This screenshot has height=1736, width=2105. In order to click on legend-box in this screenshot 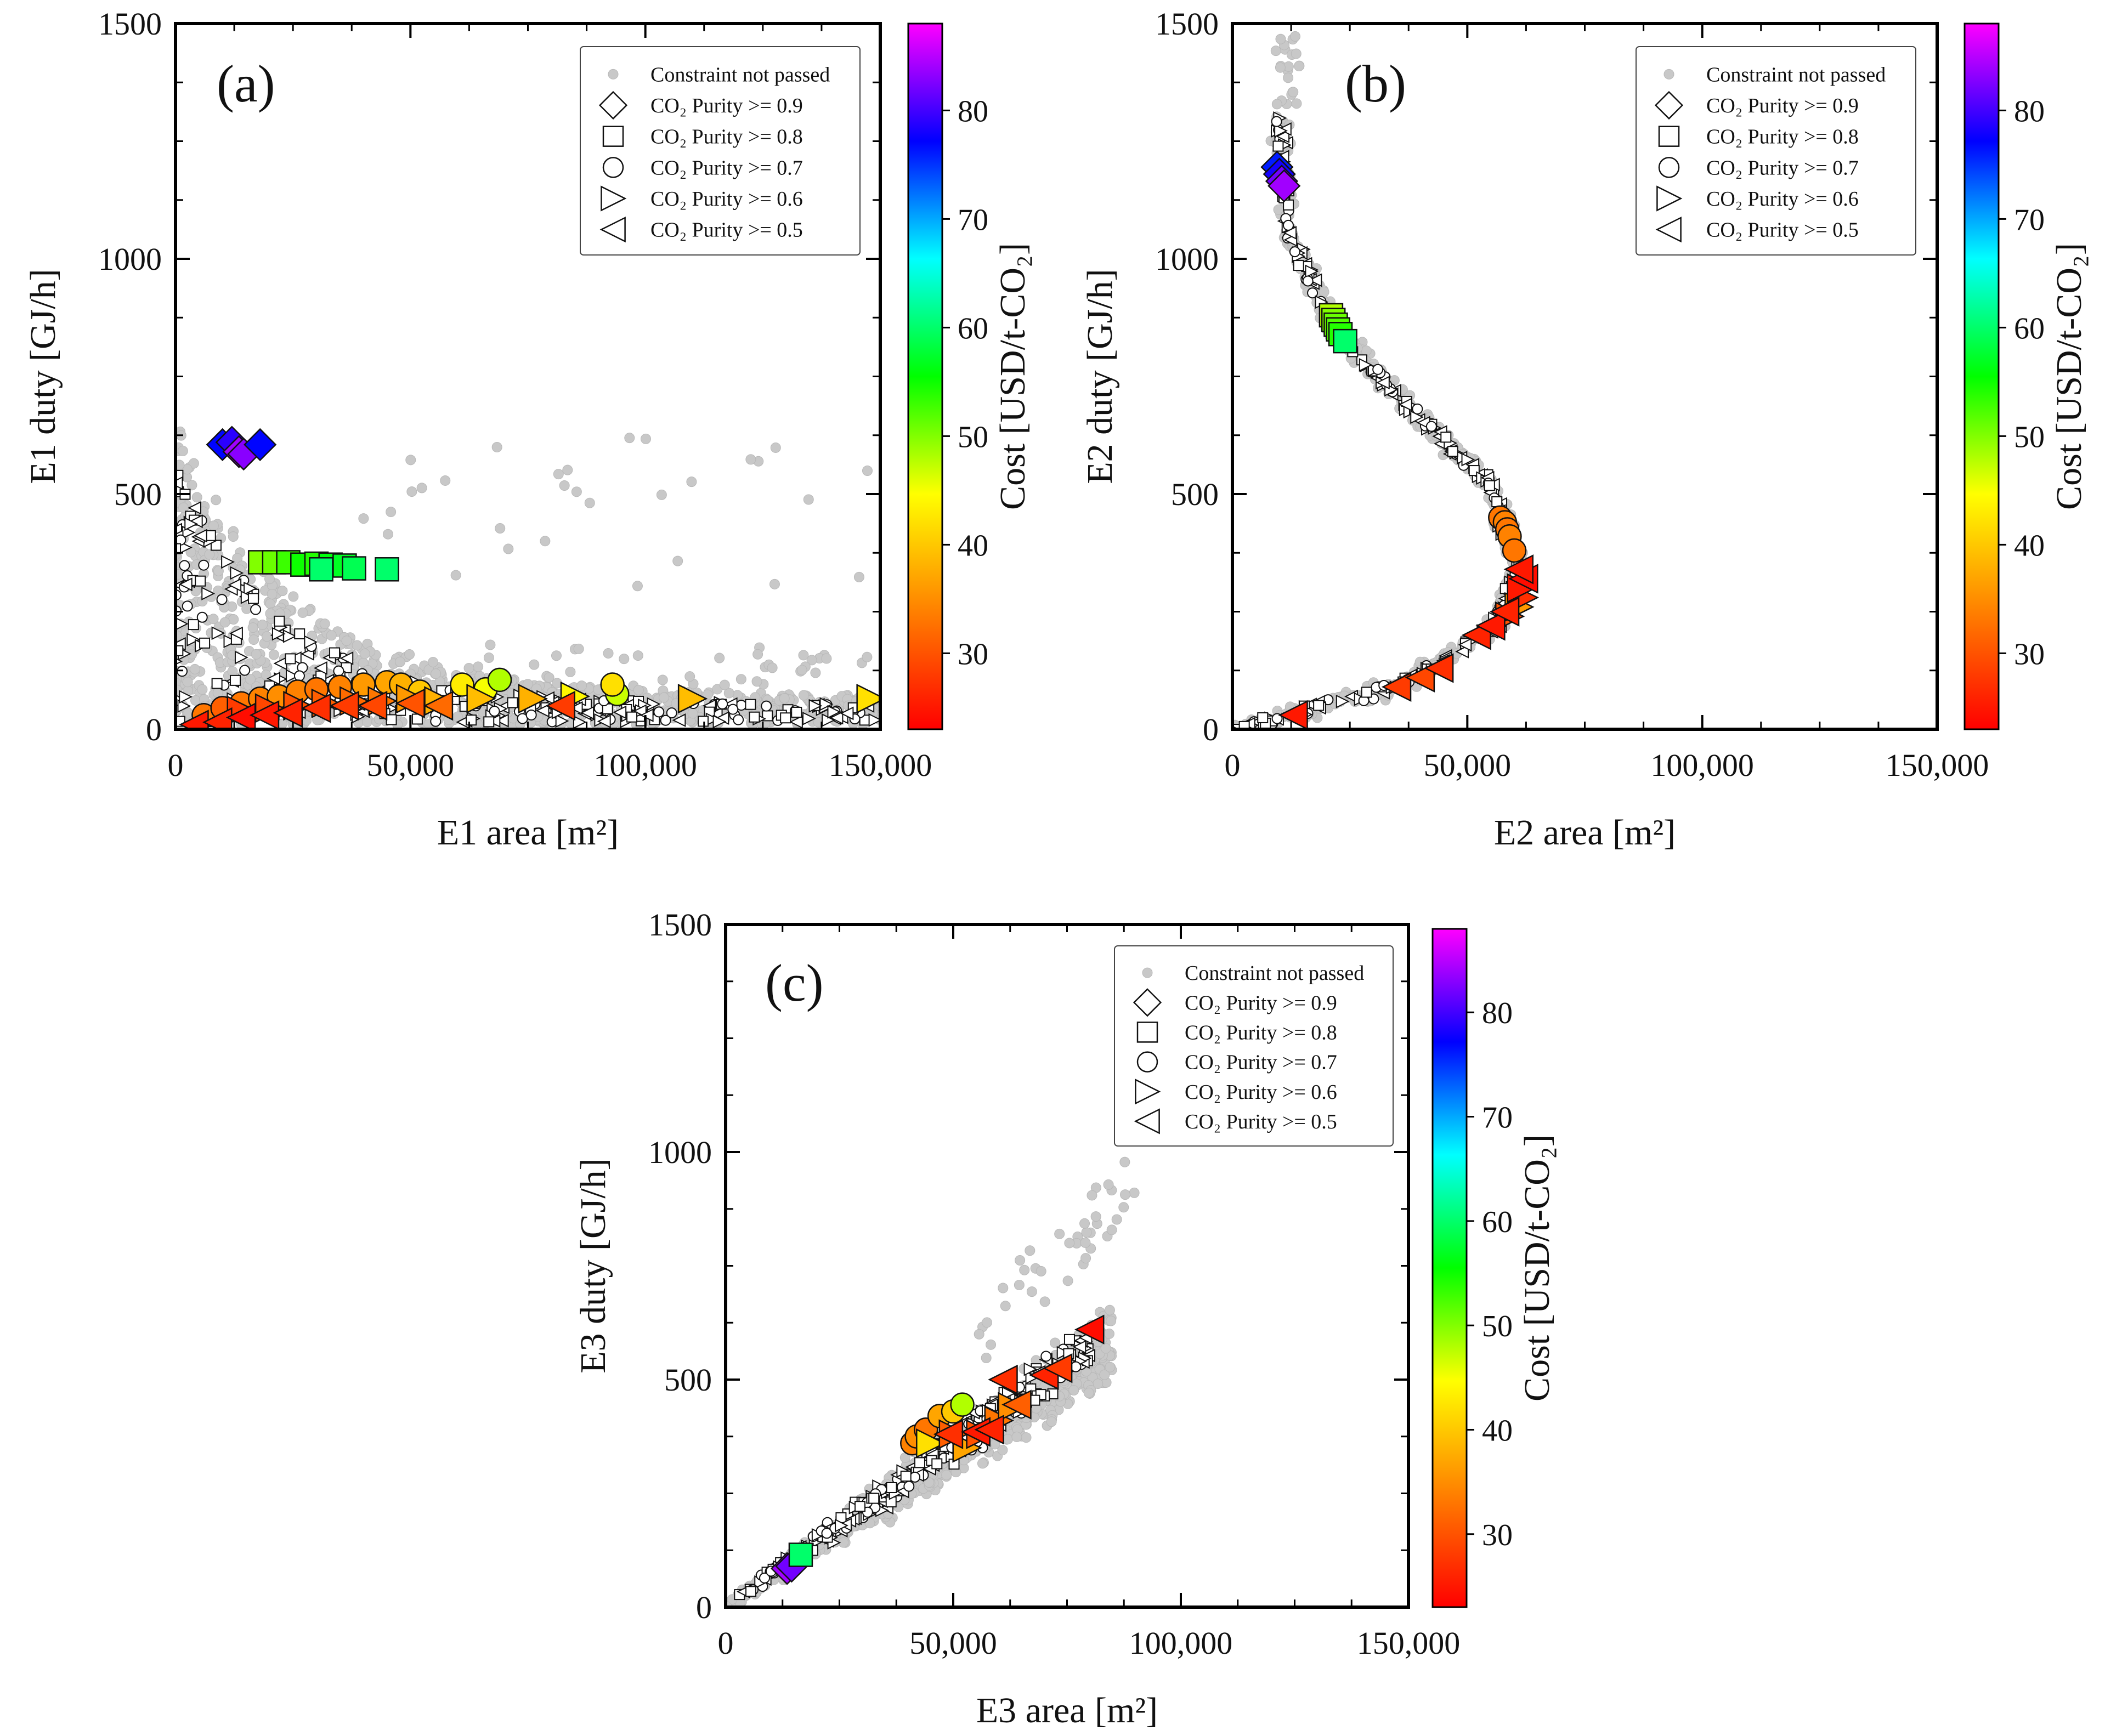, I will do `click(720, 151)`.